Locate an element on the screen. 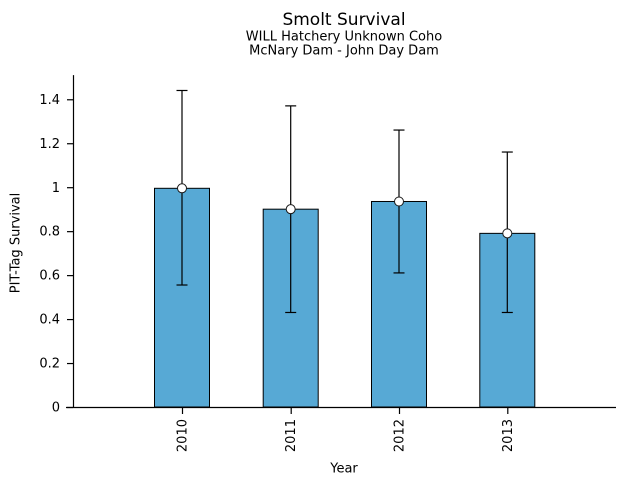 The height and width of the screenshot is (480, 640). y-tick-label: 0.8 is located at coordinates (49, 232).